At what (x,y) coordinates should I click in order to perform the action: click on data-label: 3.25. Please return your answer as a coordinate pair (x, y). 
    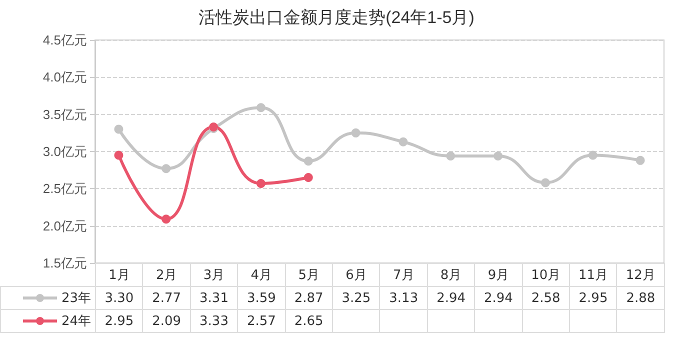
    Looking at the image, I should click on (356, 298).